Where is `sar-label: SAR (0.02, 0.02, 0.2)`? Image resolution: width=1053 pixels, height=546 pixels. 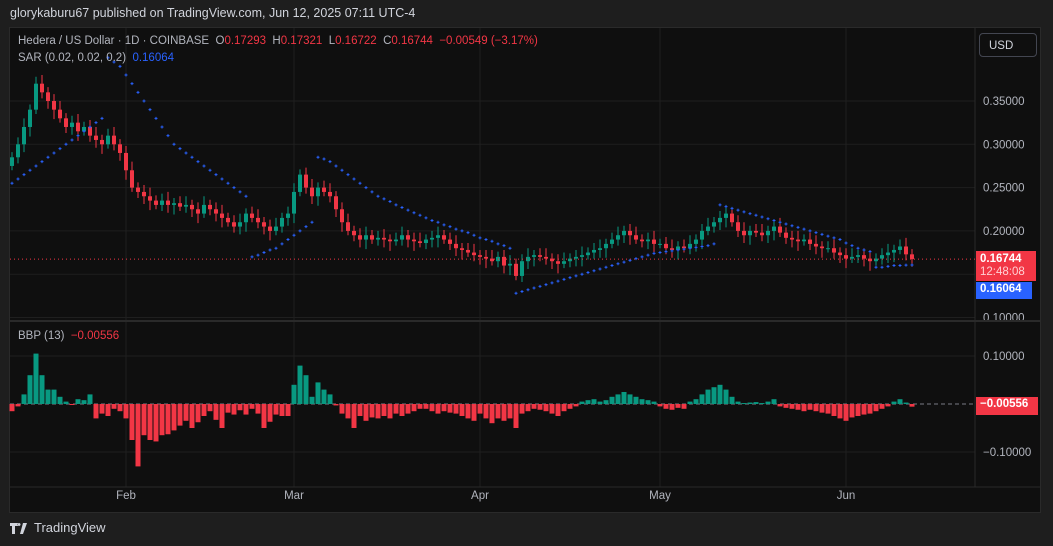 sar-label: SAR (0.02, 0.02, 0.2) is located at coordinates (72, 58).